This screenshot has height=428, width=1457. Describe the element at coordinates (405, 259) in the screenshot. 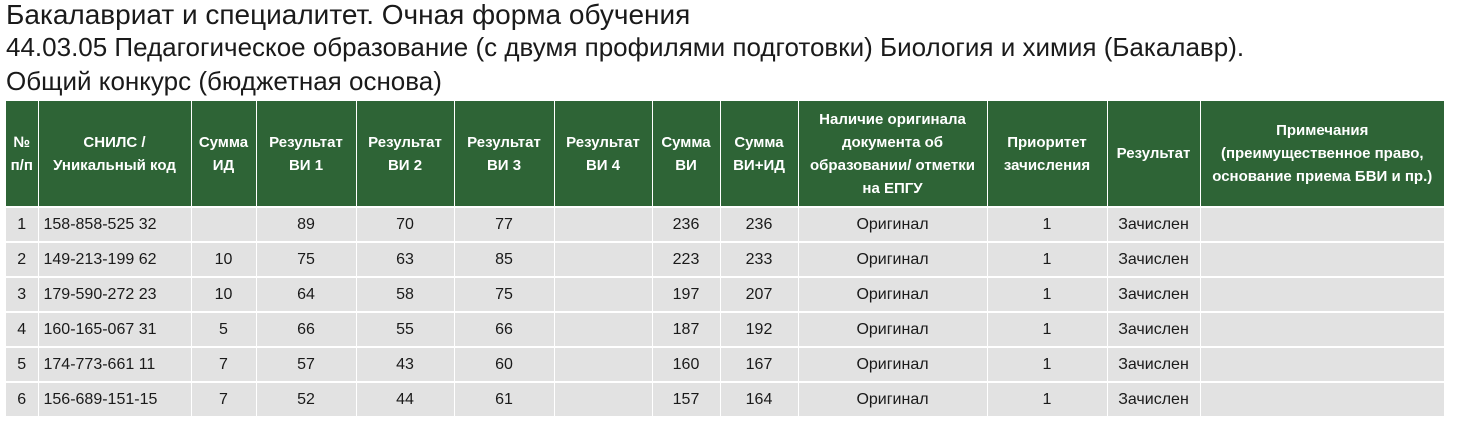

I see `col-vi2-cell: 63` at that location.